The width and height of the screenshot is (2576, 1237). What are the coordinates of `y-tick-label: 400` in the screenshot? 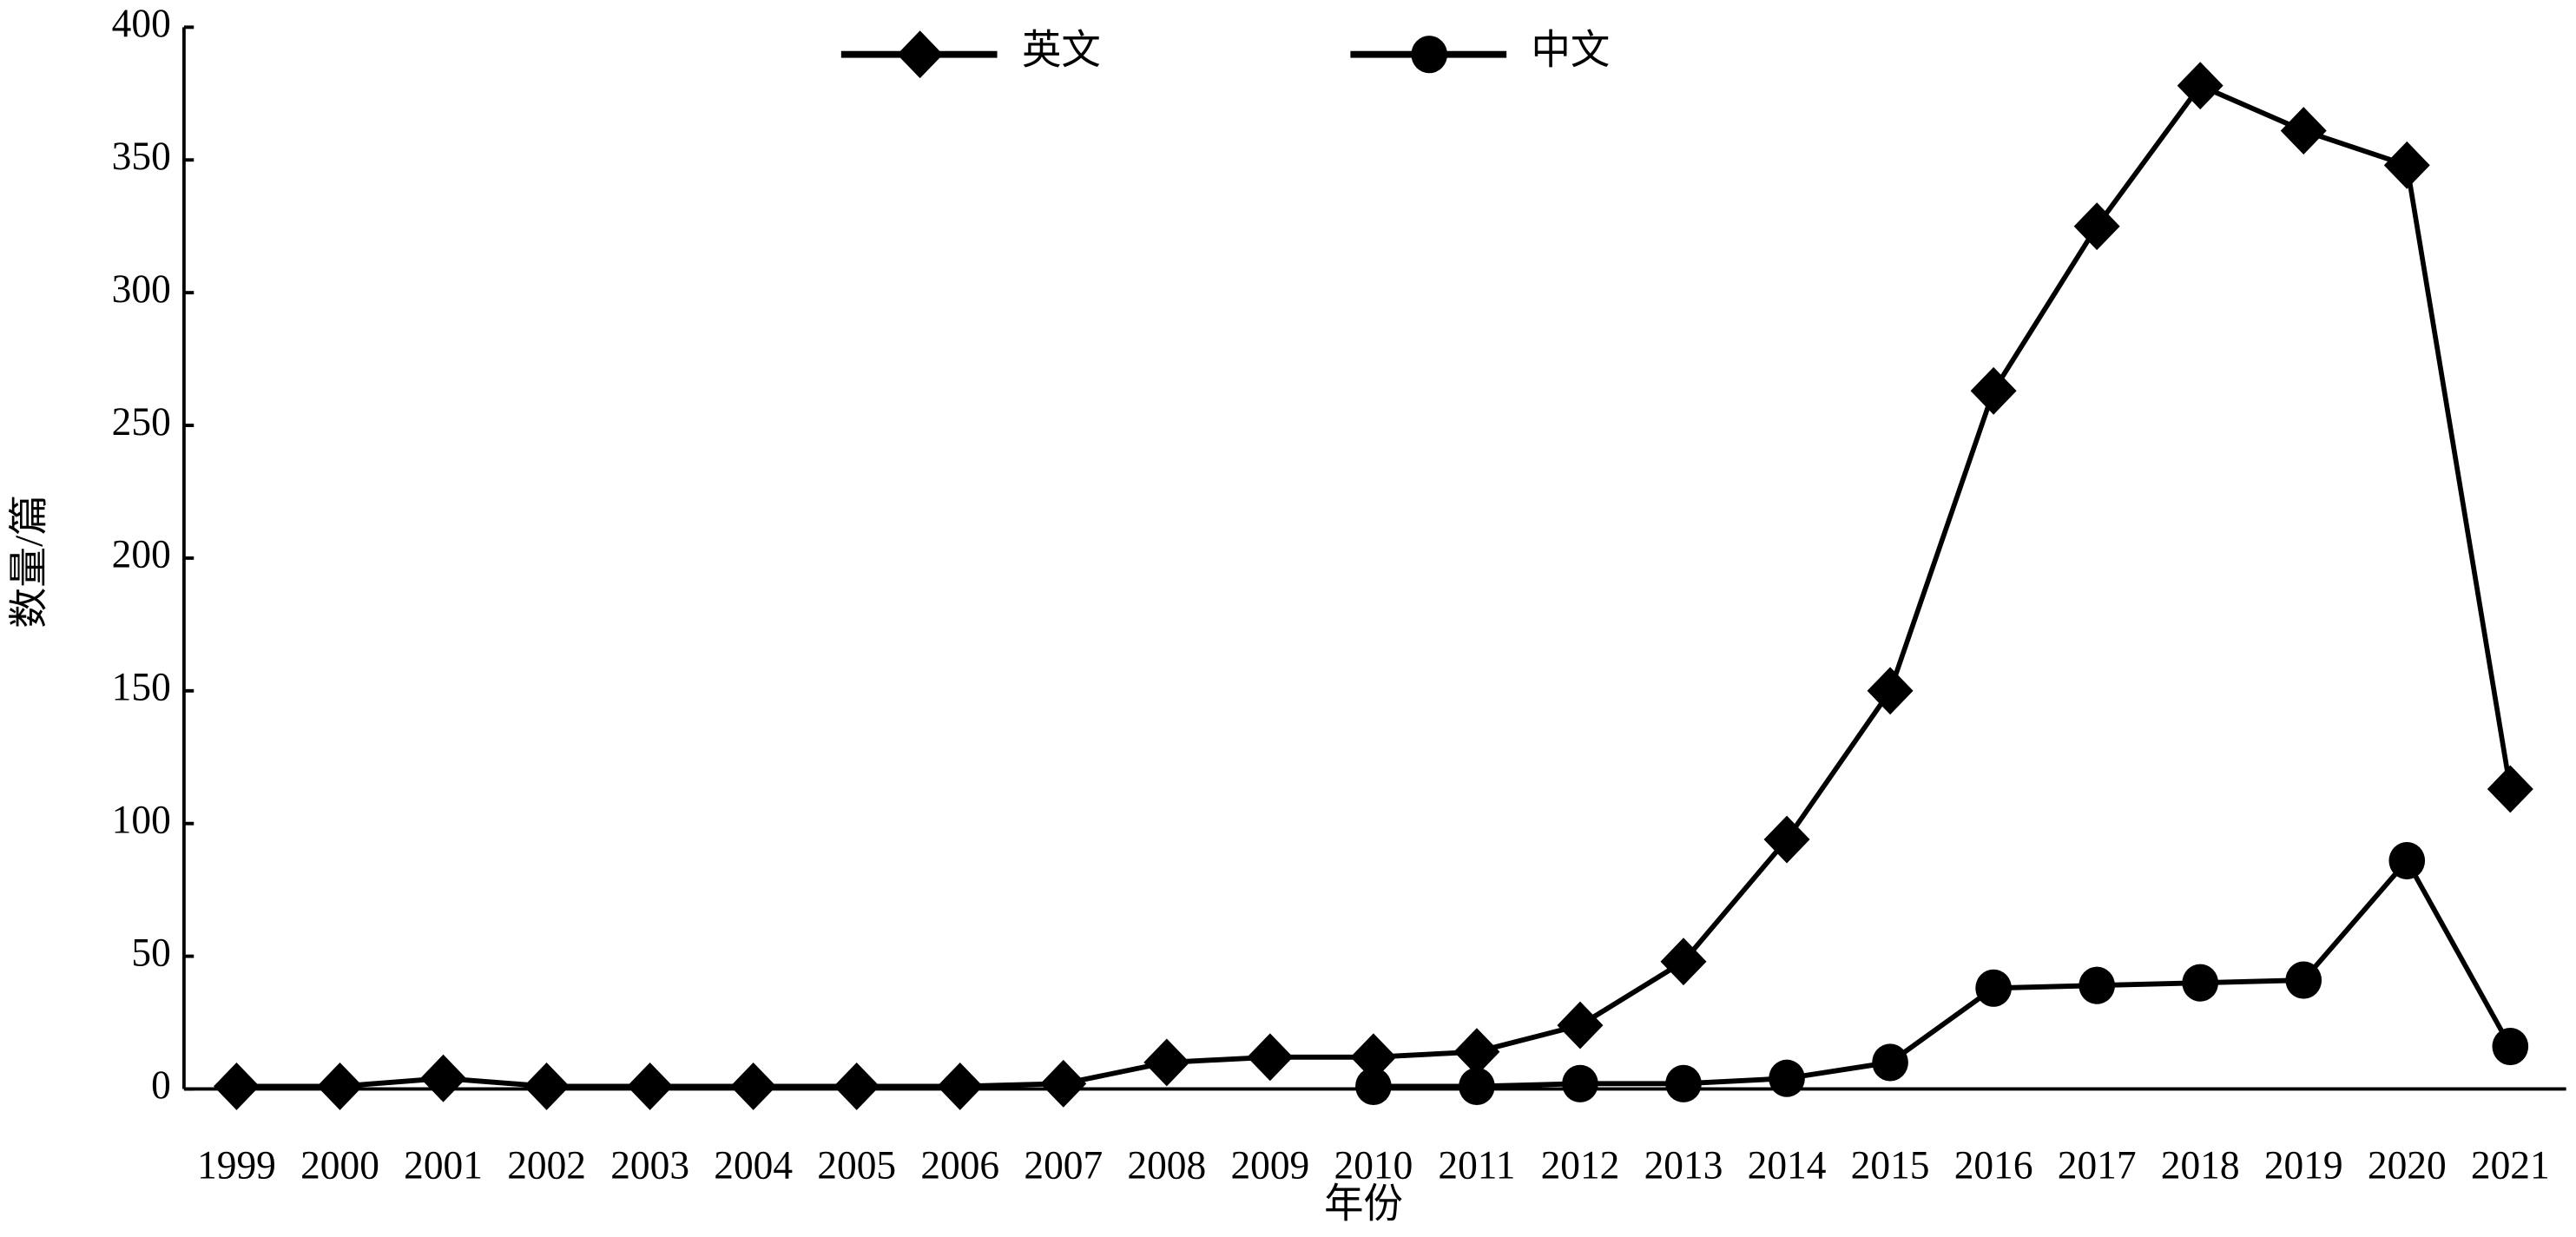 It's located at (141, 22).